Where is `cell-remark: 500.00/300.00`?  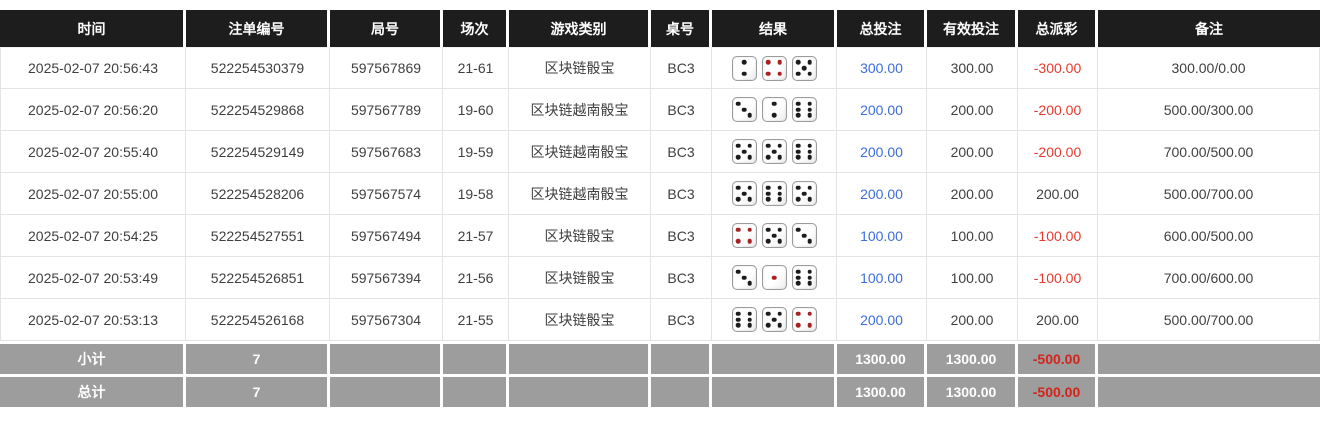
cell-remark: 500.00/300.00 is located at coordinates (1209, 110).